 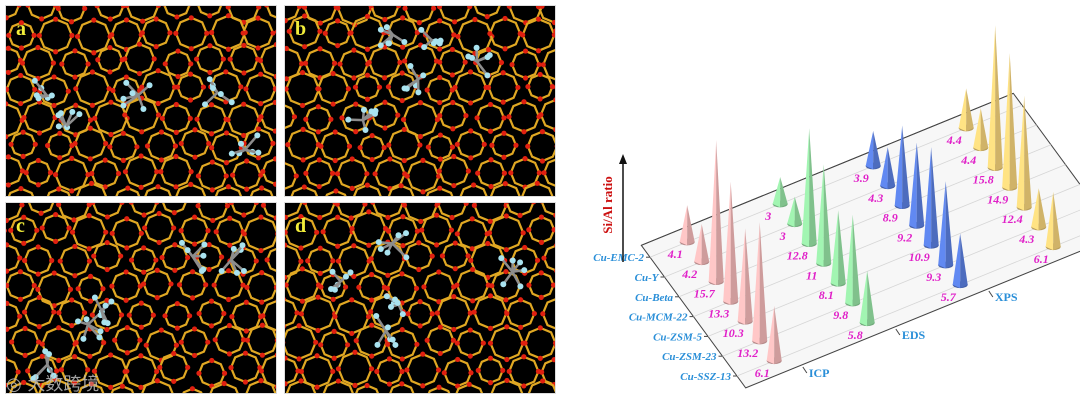 What do you see at coordinates (809, 187) in the screenshot?
I see `cone-eds-cu-beta` at bounding box center [809, 187].